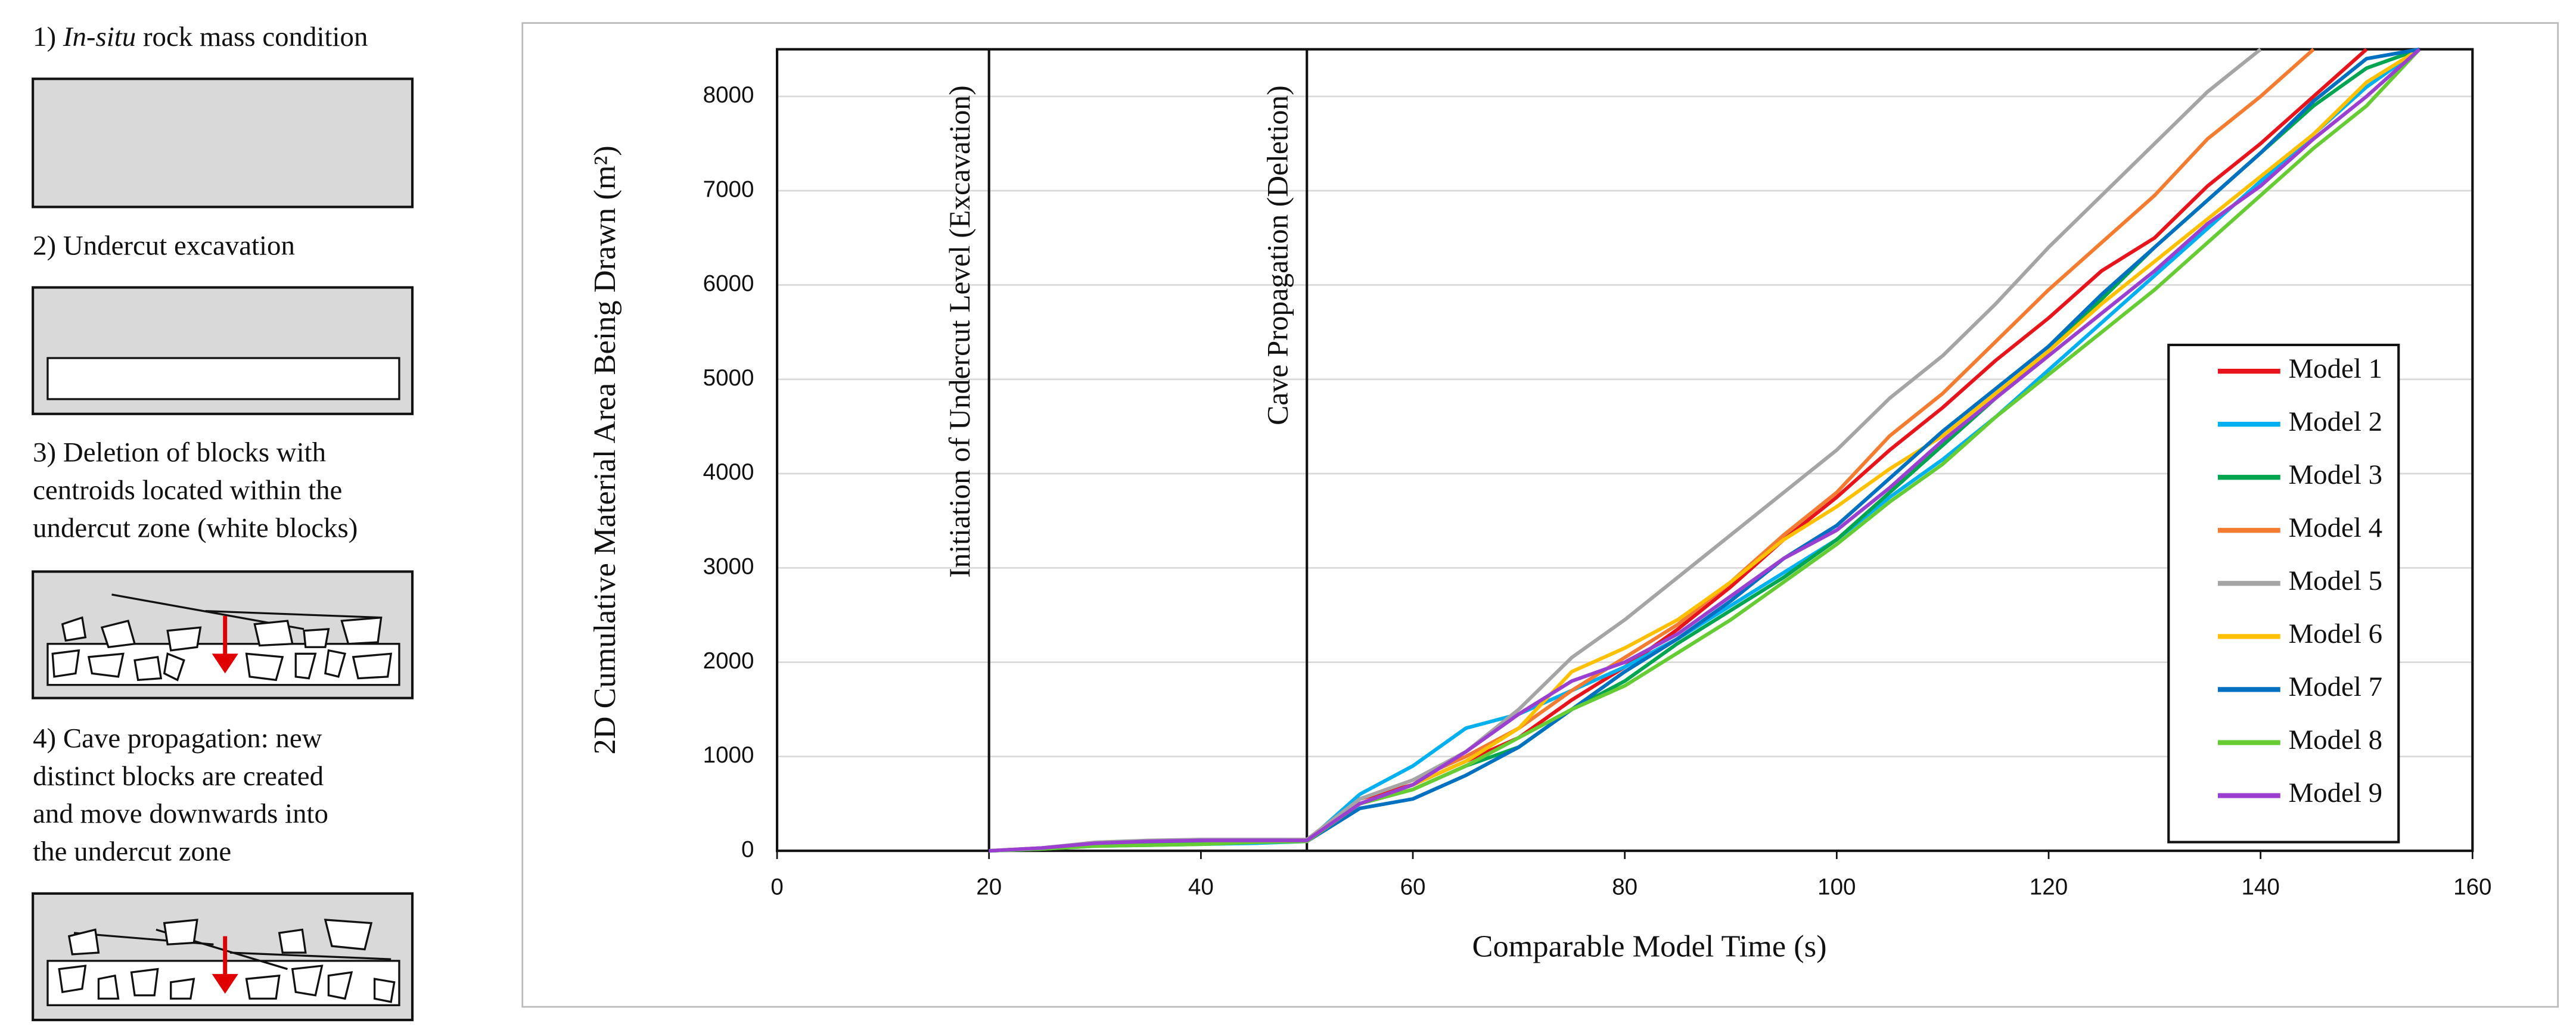 This screenshot has height=1036, width=2576. What do you see at coordinates (728, 566) in the screenshot?
I see `y-tick-label: 3000` at bounding box center [728, 566].